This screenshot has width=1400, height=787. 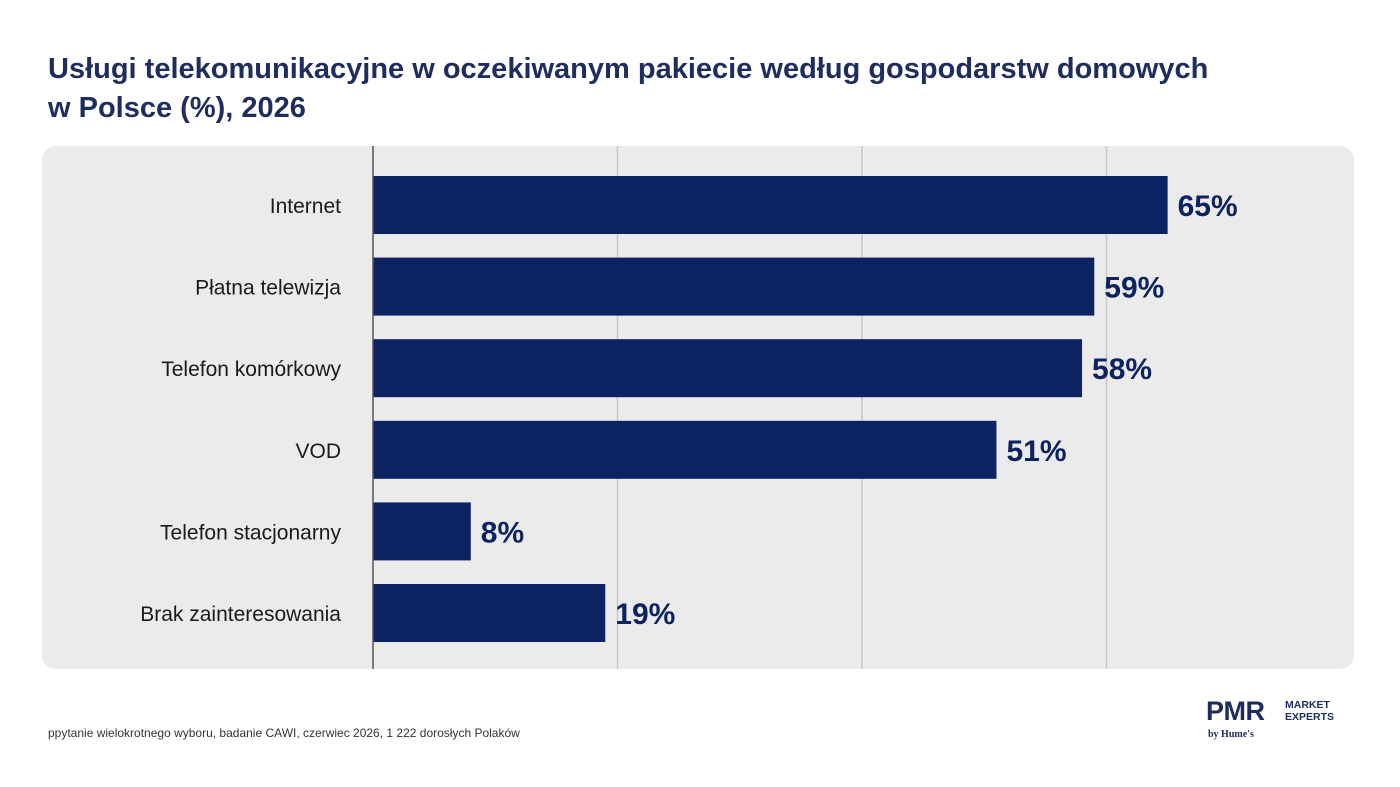 What do you see at coordinates (502, 532) in the screenshot?
I see `value-label: 8%` at bounding box center [502, 532].